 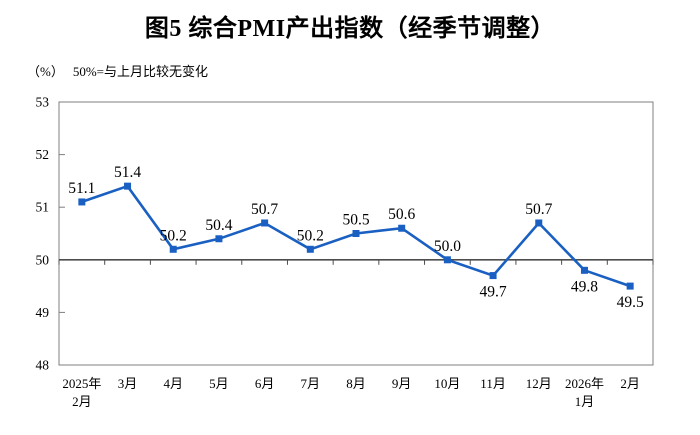 I want to click on data-point-label: 49.5, so click(x=630, y=302).